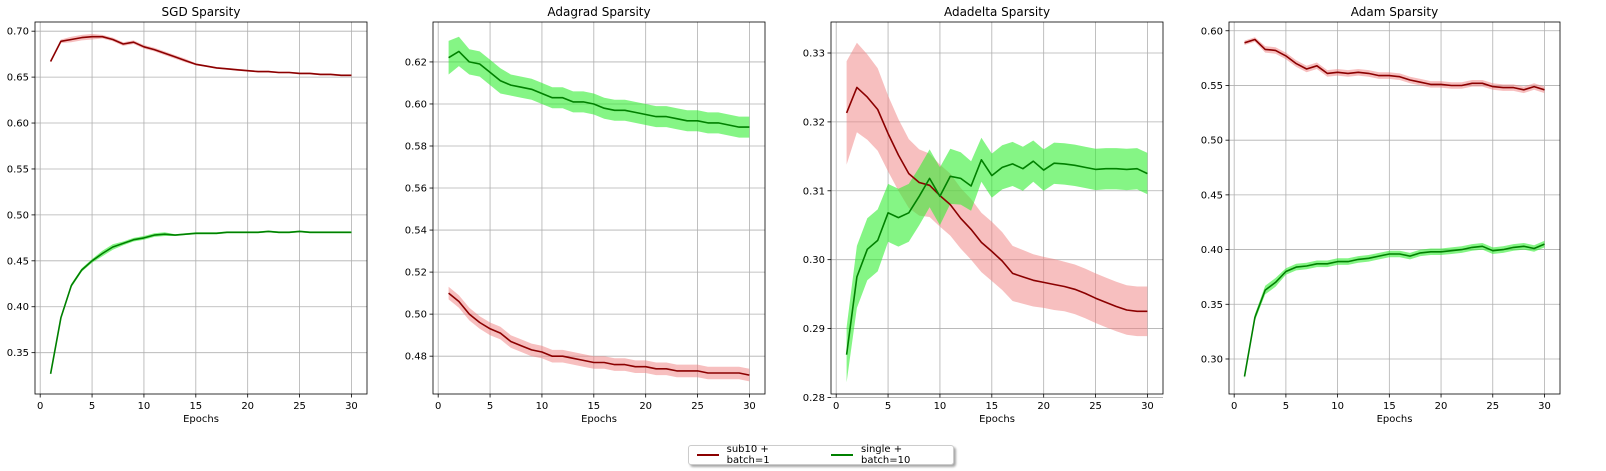  I want to click on y-tick-label: 0.33, so click(814, 54).